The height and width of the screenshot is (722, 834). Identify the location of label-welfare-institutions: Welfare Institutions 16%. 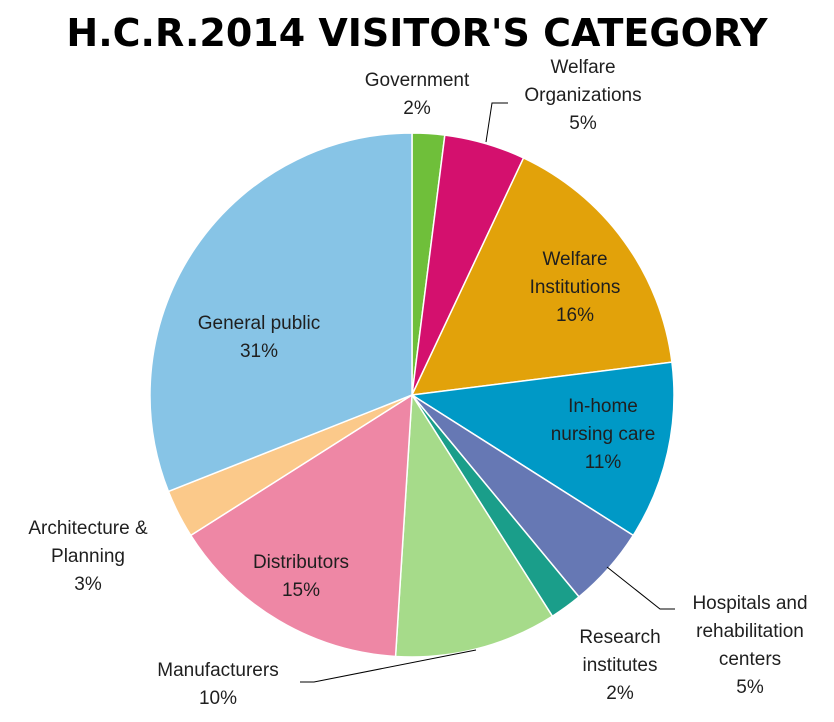
(575, 287).